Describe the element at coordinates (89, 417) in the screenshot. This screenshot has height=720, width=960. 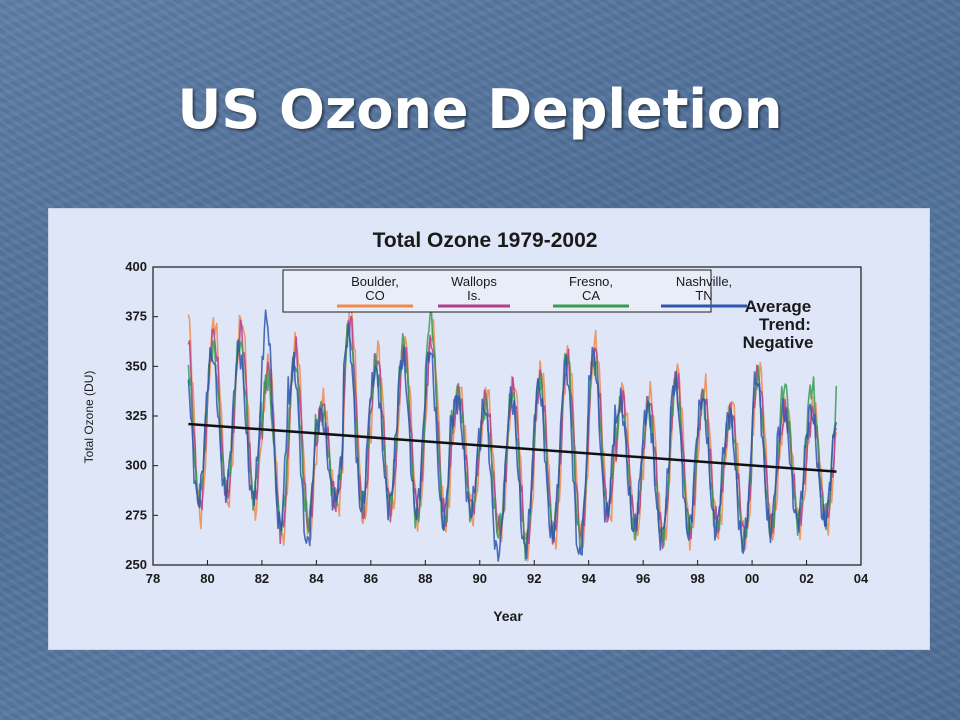
I see `y-axis-label: Total Ozone (DU)` at that location.